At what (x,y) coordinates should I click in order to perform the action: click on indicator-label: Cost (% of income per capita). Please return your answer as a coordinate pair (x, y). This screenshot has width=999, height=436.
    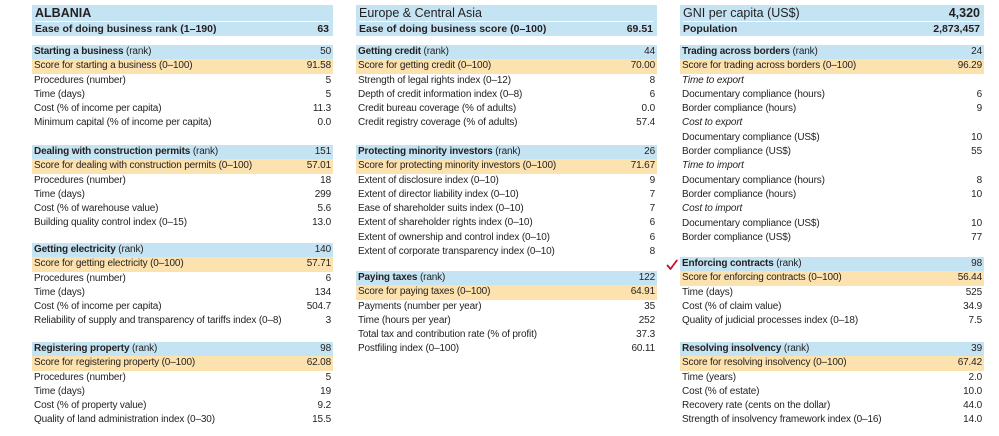
    Looking at the image, I should click on (98, 109).